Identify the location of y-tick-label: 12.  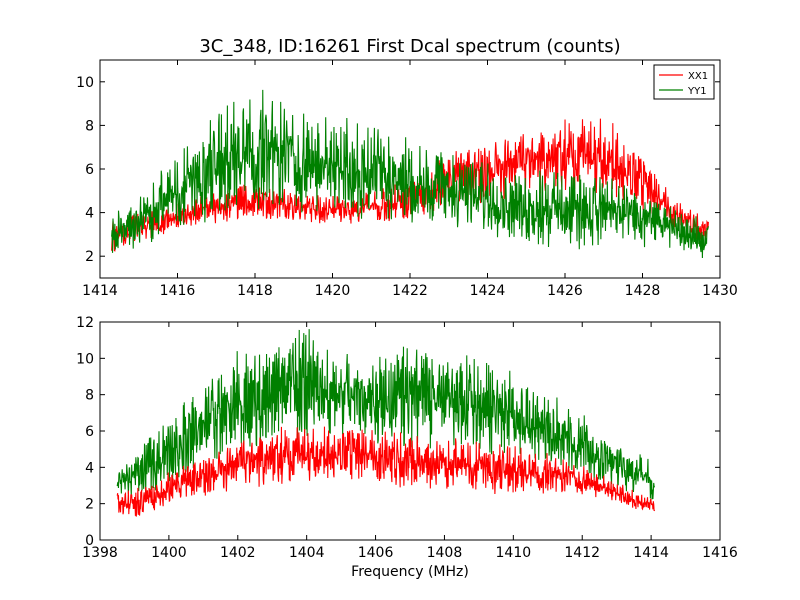
(85, 323).